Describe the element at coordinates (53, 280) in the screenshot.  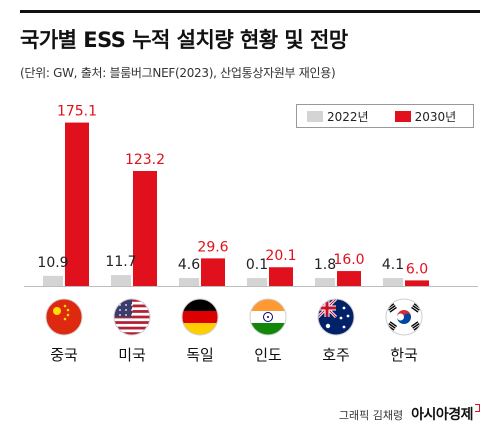
I see `bar-2022-china` at that location.